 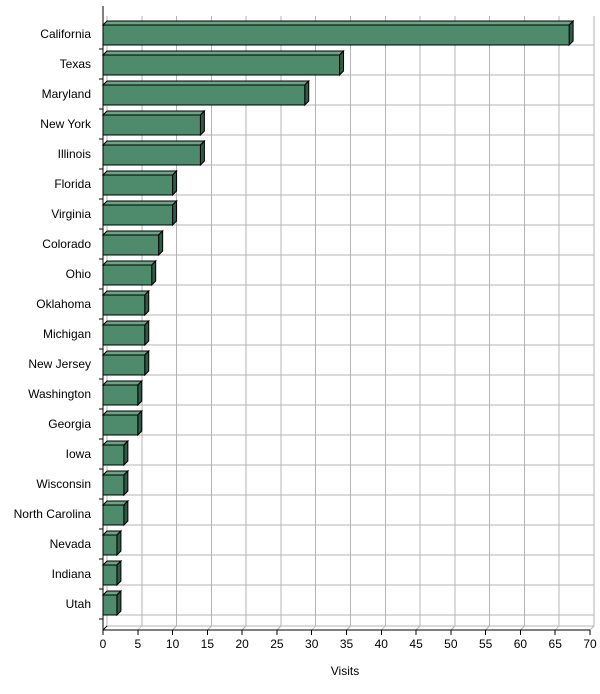 What do you see at coordinates (79, 274) in the screenshot?
I see `category-label: Ohio` at bounding box center [79, 274].